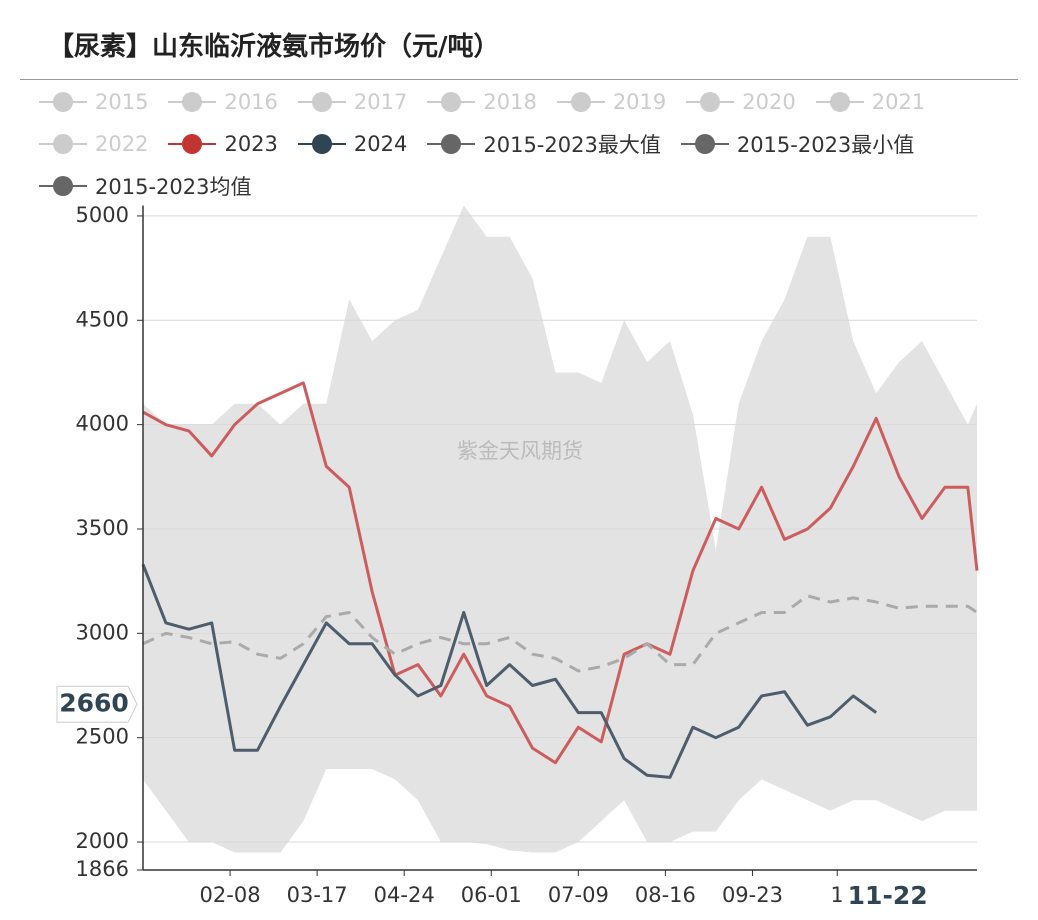 The height and width of the screenshot is (920, 1038). What do you see at coordinates (274, 47) in the screenshot?
I see `chart-title: 【尿素】山东临沂液氨市场价（元/吨）` at bounding box center [274, 47].